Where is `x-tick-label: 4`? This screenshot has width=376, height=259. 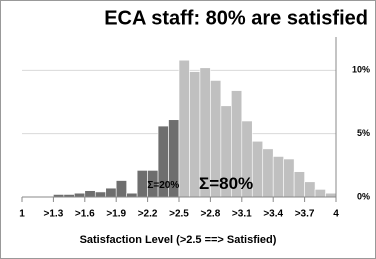 x-tick-label: 4 is located at coordinates (336, 214).